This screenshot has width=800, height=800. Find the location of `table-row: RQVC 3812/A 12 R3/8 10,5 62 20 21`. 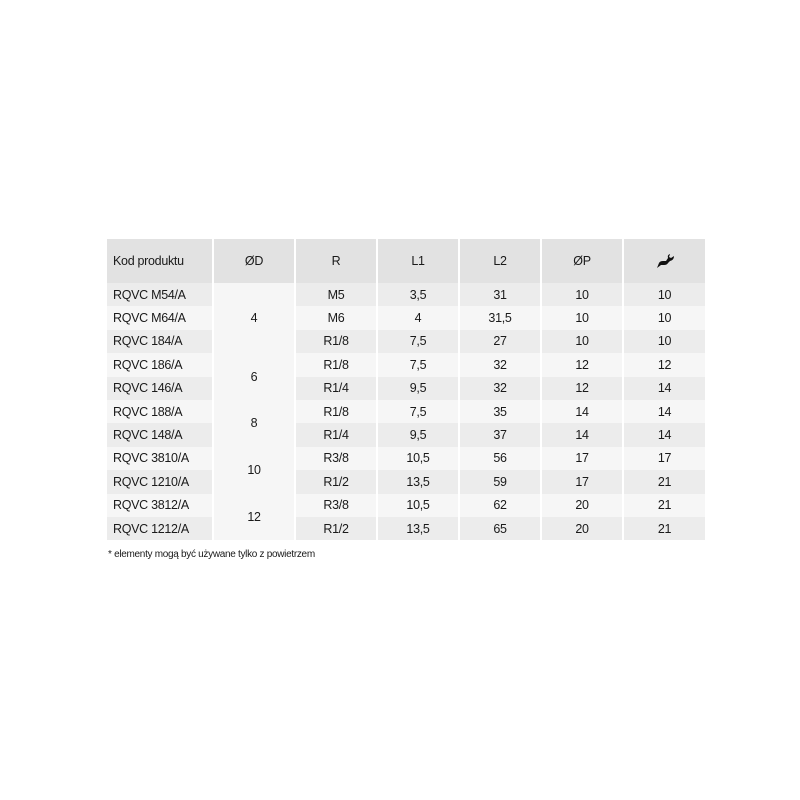

table-row: RQVC 3812/A 12 R3/8 10,5 62 20 21 is located at coordinates (406, 517).